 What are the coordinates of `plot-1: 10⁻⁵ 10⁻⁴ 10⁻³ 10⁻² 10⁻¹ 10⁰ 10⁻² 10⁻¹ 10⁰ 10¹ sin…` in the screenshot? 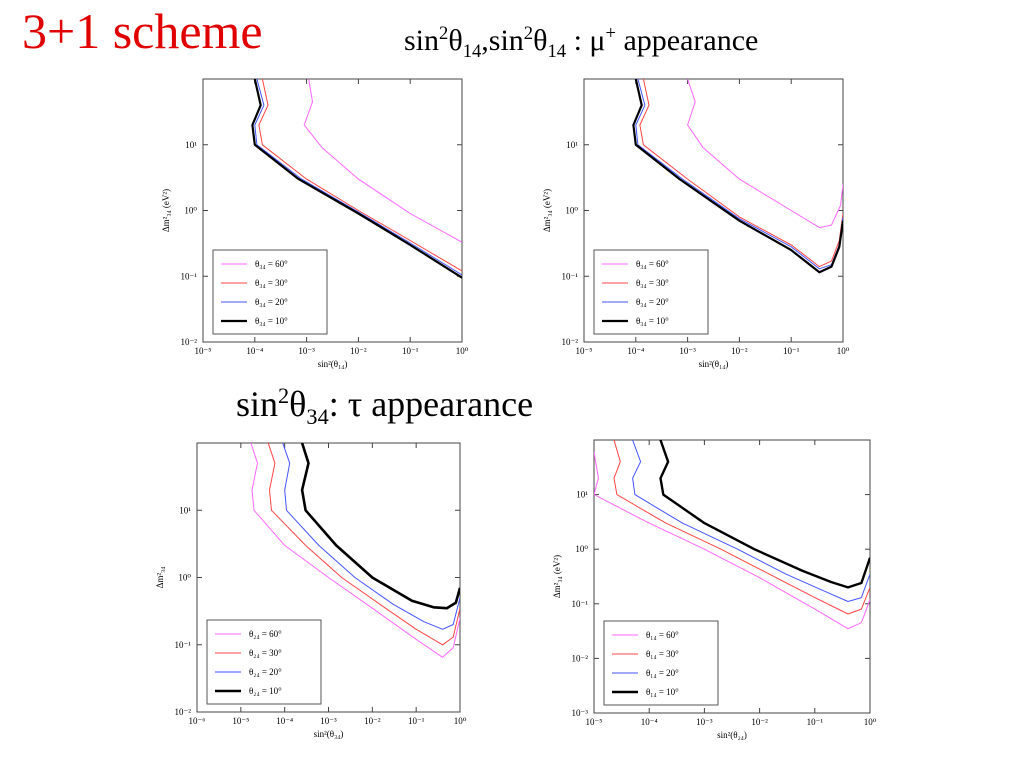 It's located at (315, 223).